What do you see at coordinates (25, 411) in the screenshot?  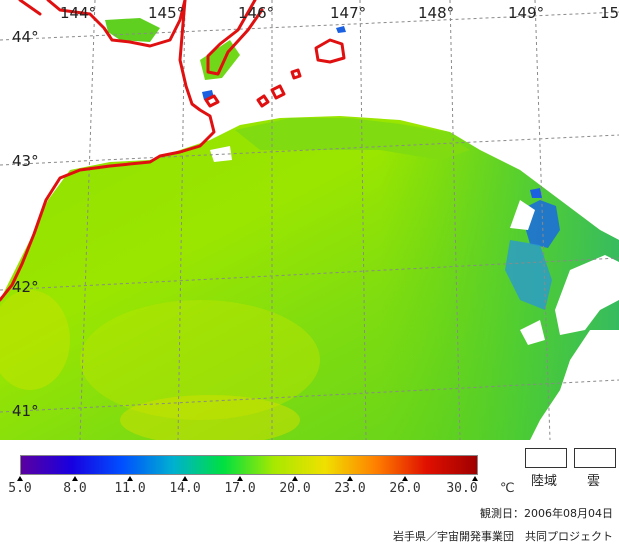 I see `latitude-label: 41°` at bounding box center [25, 411].